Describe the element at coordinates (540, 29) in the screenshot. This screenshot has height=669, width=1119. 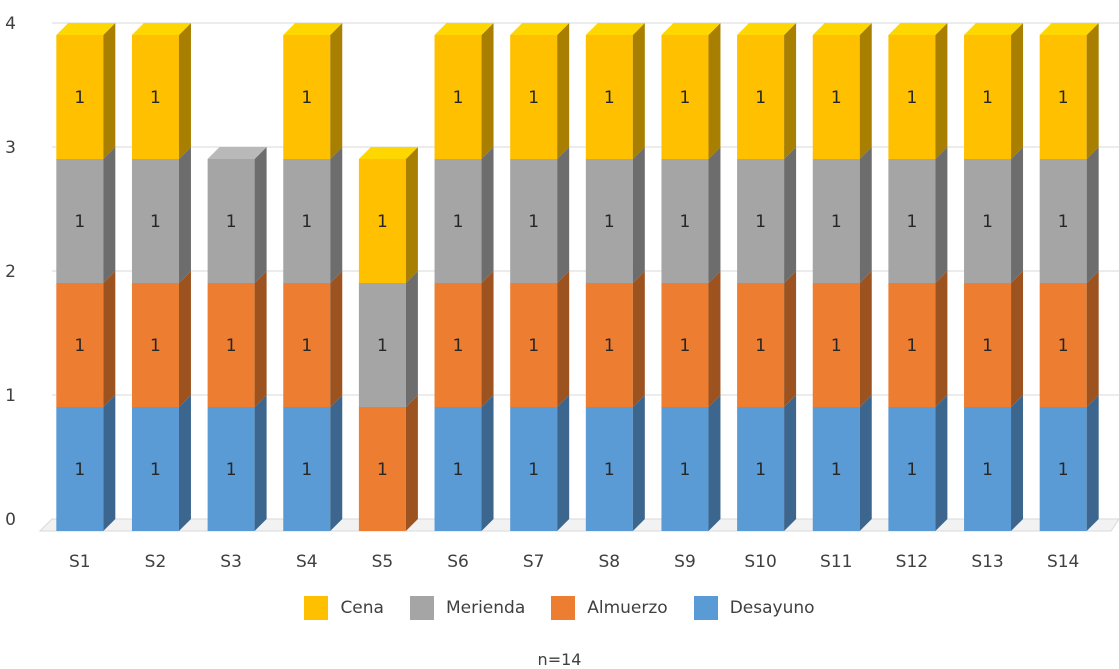
I see `bar-top-cena-s7` at that location.